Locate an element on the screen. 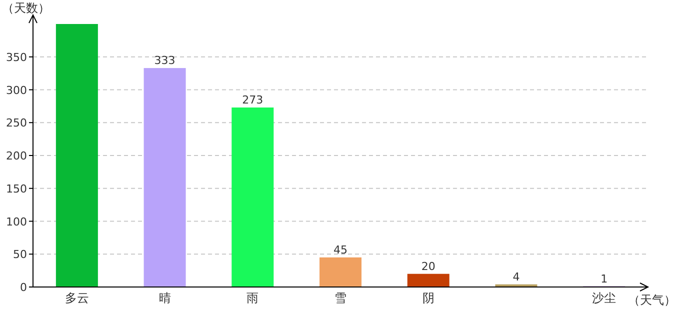 The height and width of the screenshot is (320, 680). x-tick-label: 阴 is located at coordinates (428, 298).